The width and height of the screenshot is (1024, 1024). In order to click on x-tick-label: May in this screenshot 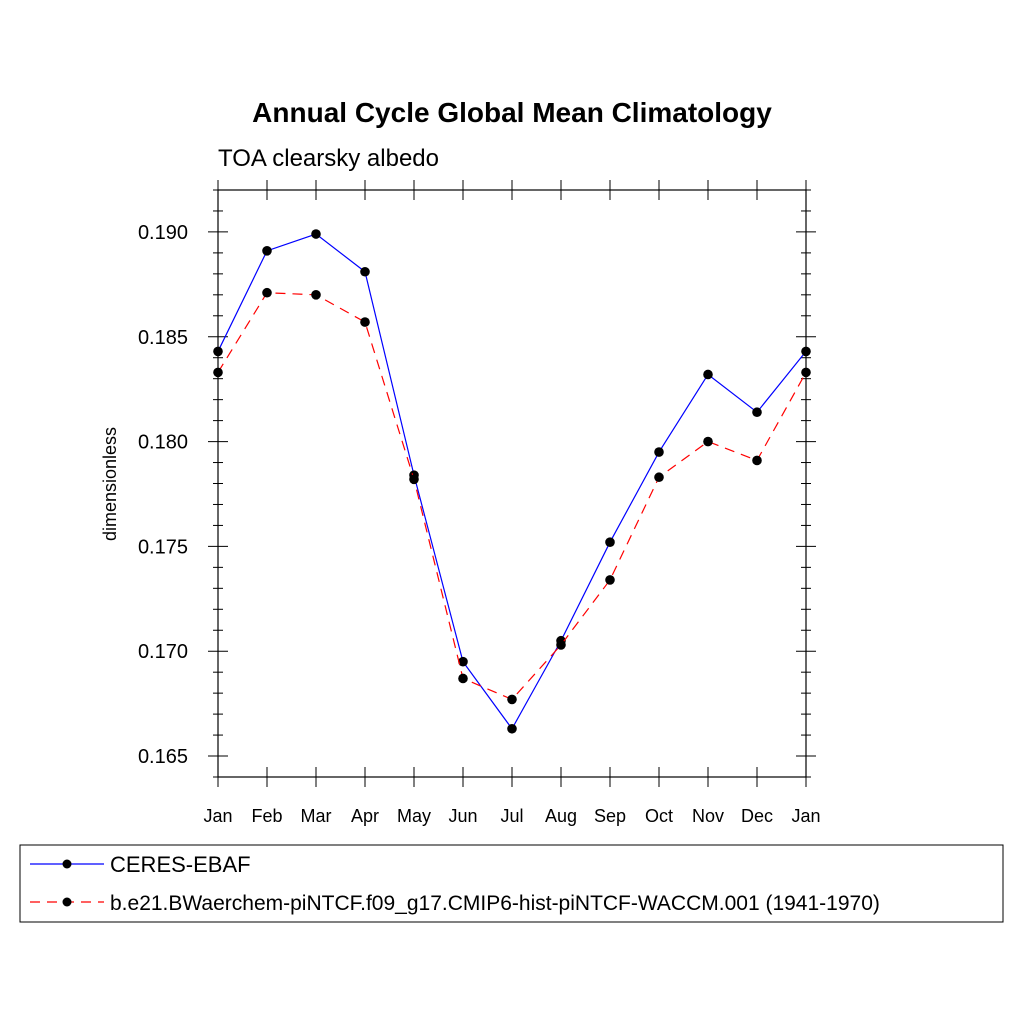, I will do `click(414, 816)`.